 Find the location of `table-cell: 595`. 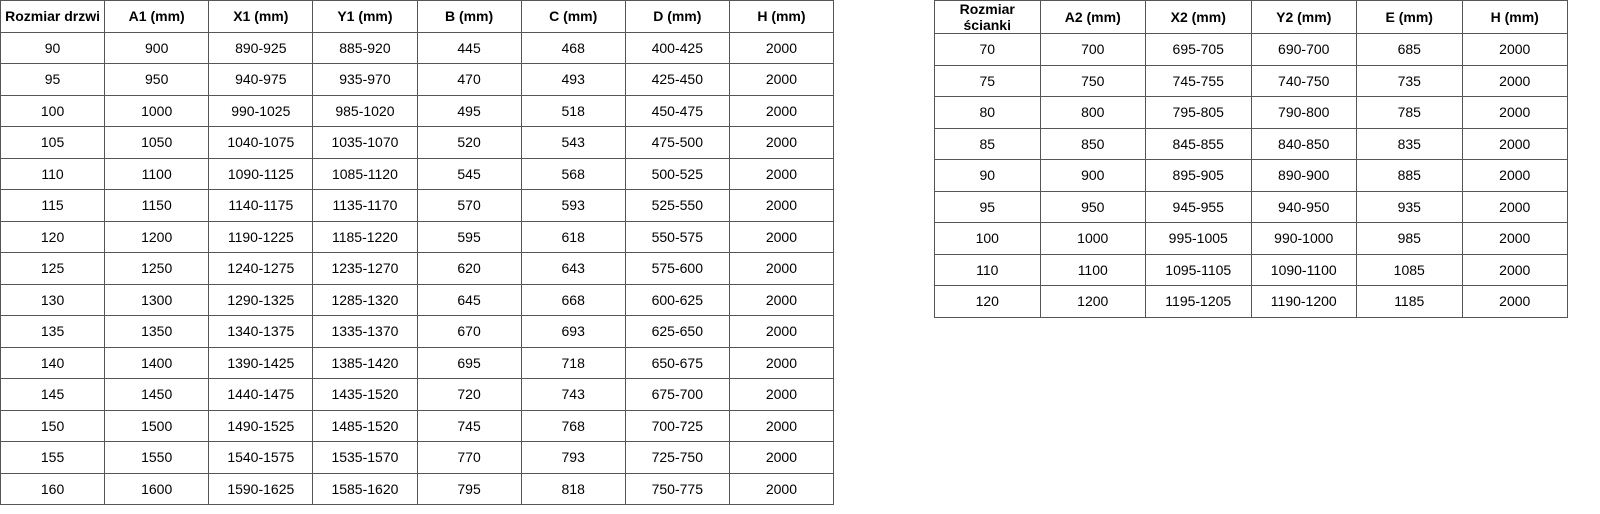

table-cell: 595 is located at coordinates (469, 236).